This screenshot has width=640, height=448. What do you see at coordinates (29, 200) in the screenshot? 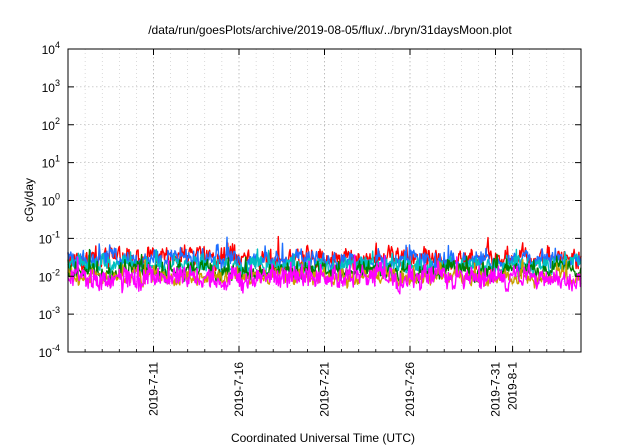
I see `y-axis-label: cGy/day` at bounding box center [29, 200].